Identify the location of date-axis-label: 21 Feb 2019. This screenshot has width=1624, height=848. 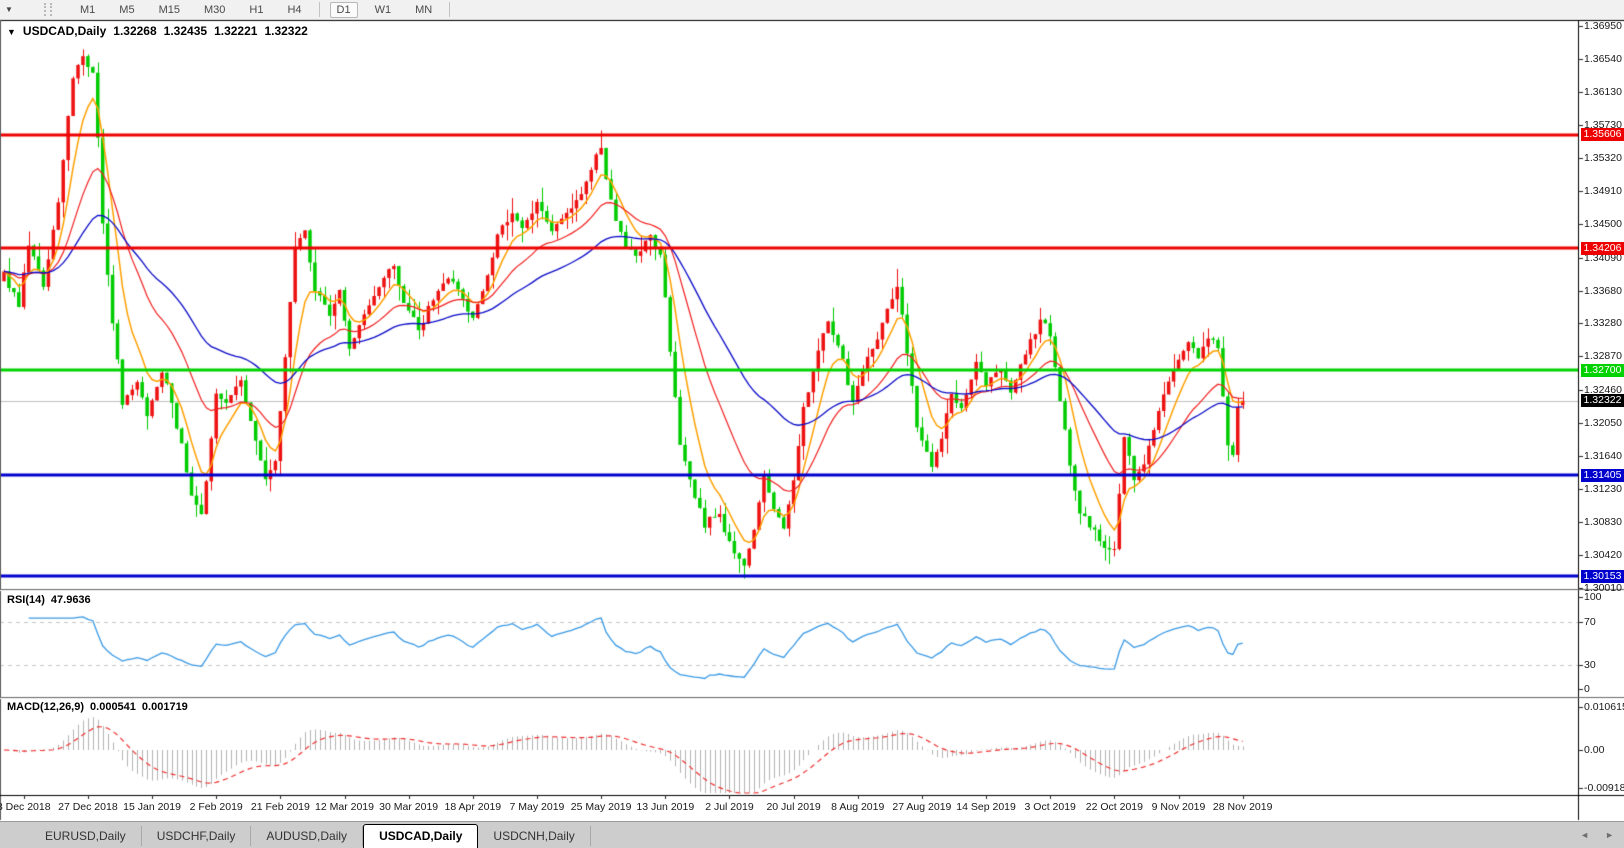
(280, 807).